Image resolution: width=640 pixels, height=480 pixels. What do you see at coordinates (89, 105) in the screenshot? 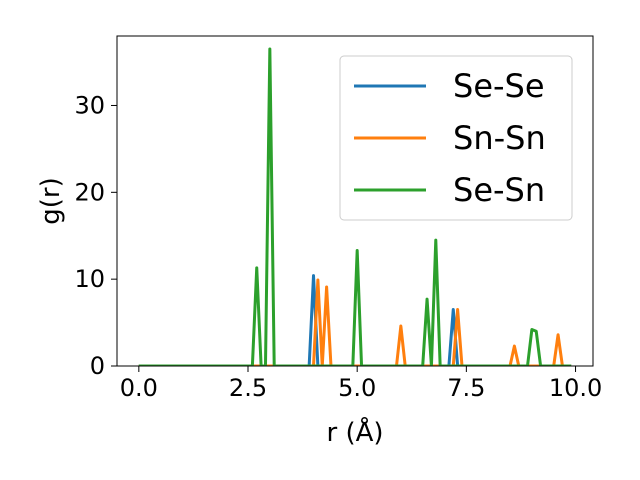
I see `y-tick-label: 30` at bounding box center [89, 105].